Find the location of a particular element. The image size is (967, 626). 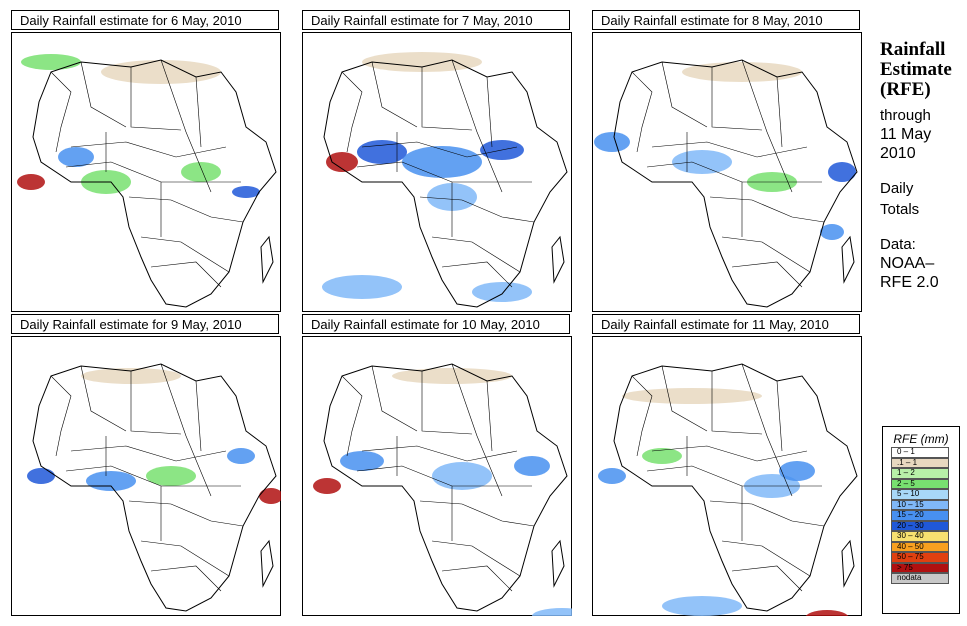

rainfall-map-10-may is located at coordinates (437, 476).